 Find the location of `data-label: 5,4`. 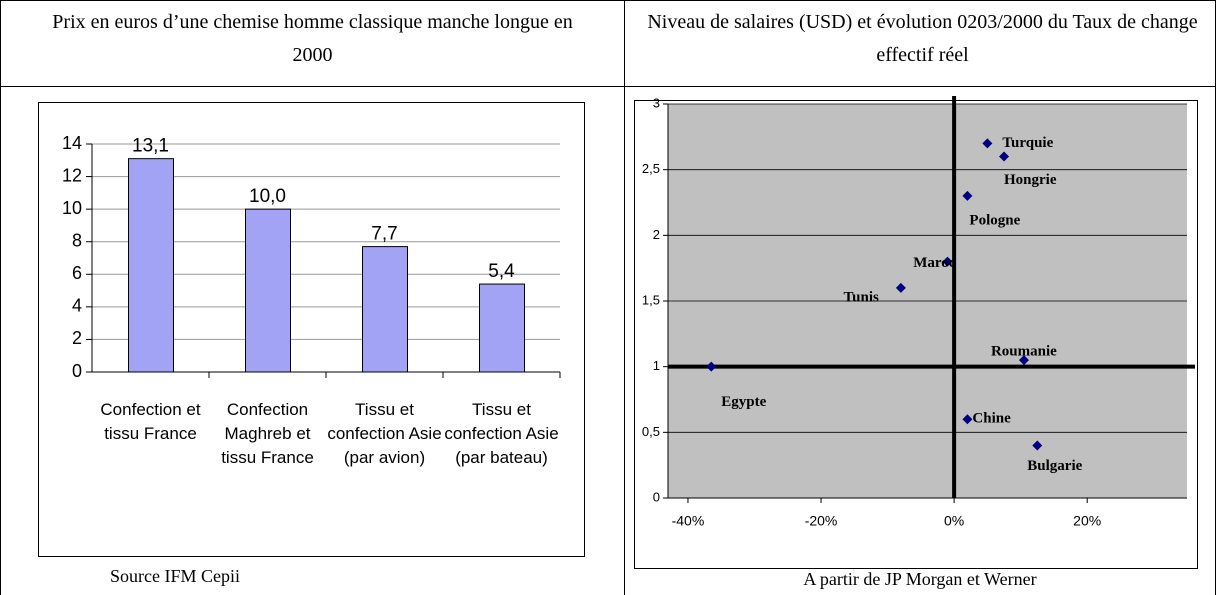

data-label: 5,4 is located at coordinates (501, 271).